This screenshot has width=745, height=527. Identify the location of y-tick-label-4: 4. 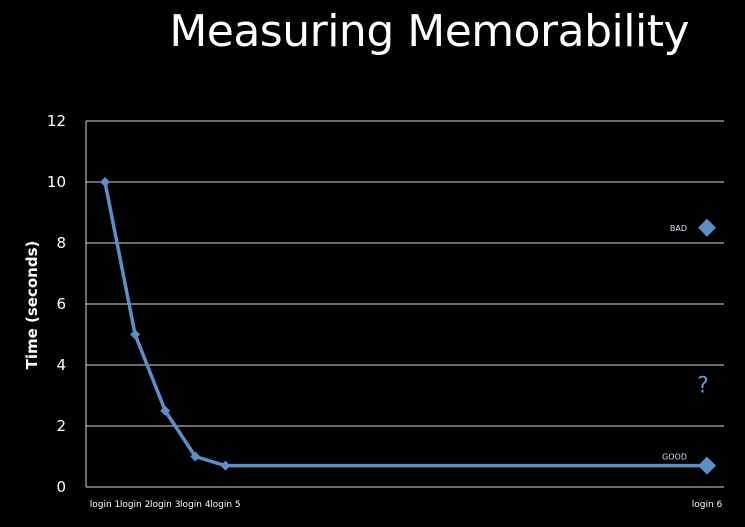
(61, 365).